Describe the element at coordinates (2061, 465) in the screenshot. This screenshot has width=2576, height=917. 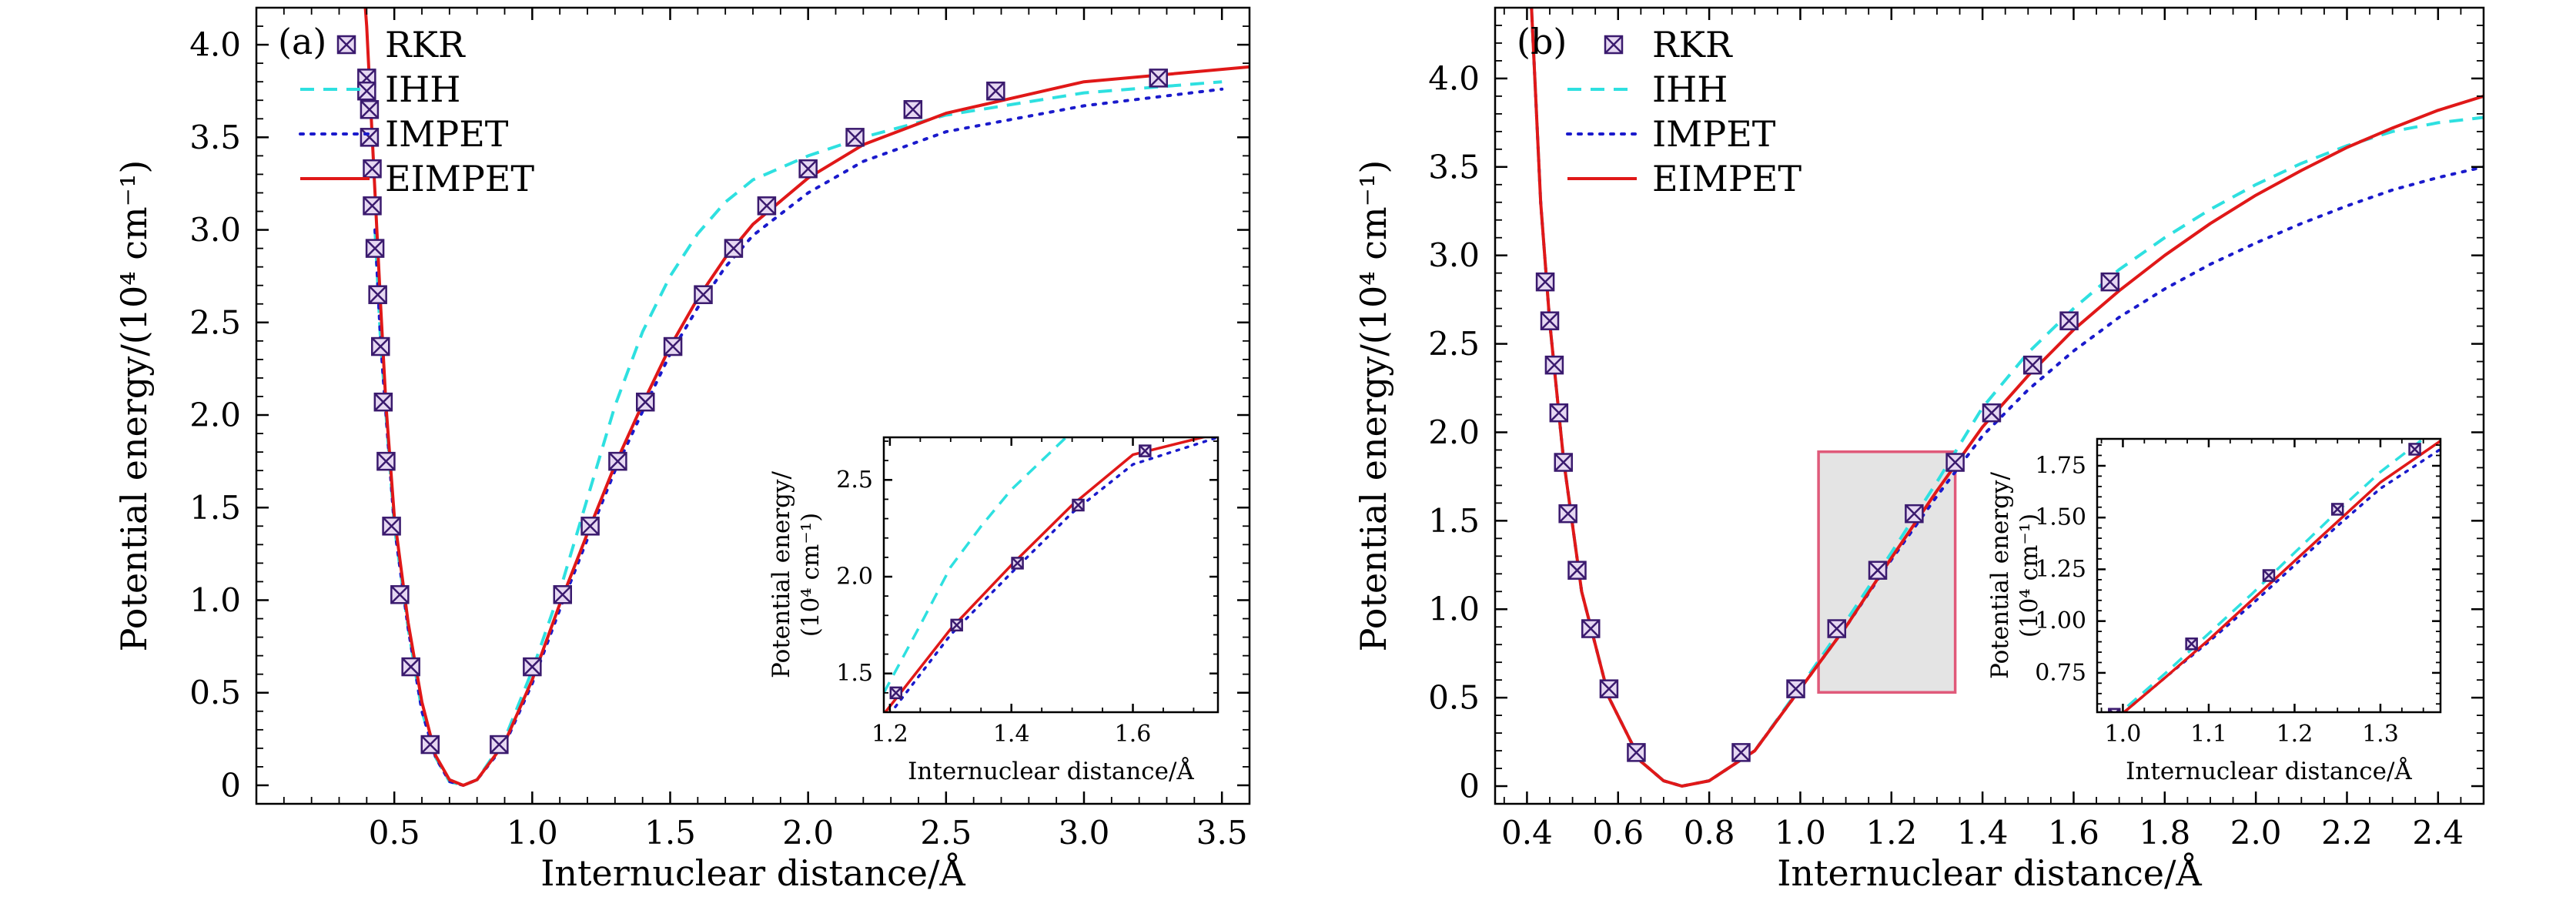
I see `b-inset-y-tick-label: 1.75` at that location.